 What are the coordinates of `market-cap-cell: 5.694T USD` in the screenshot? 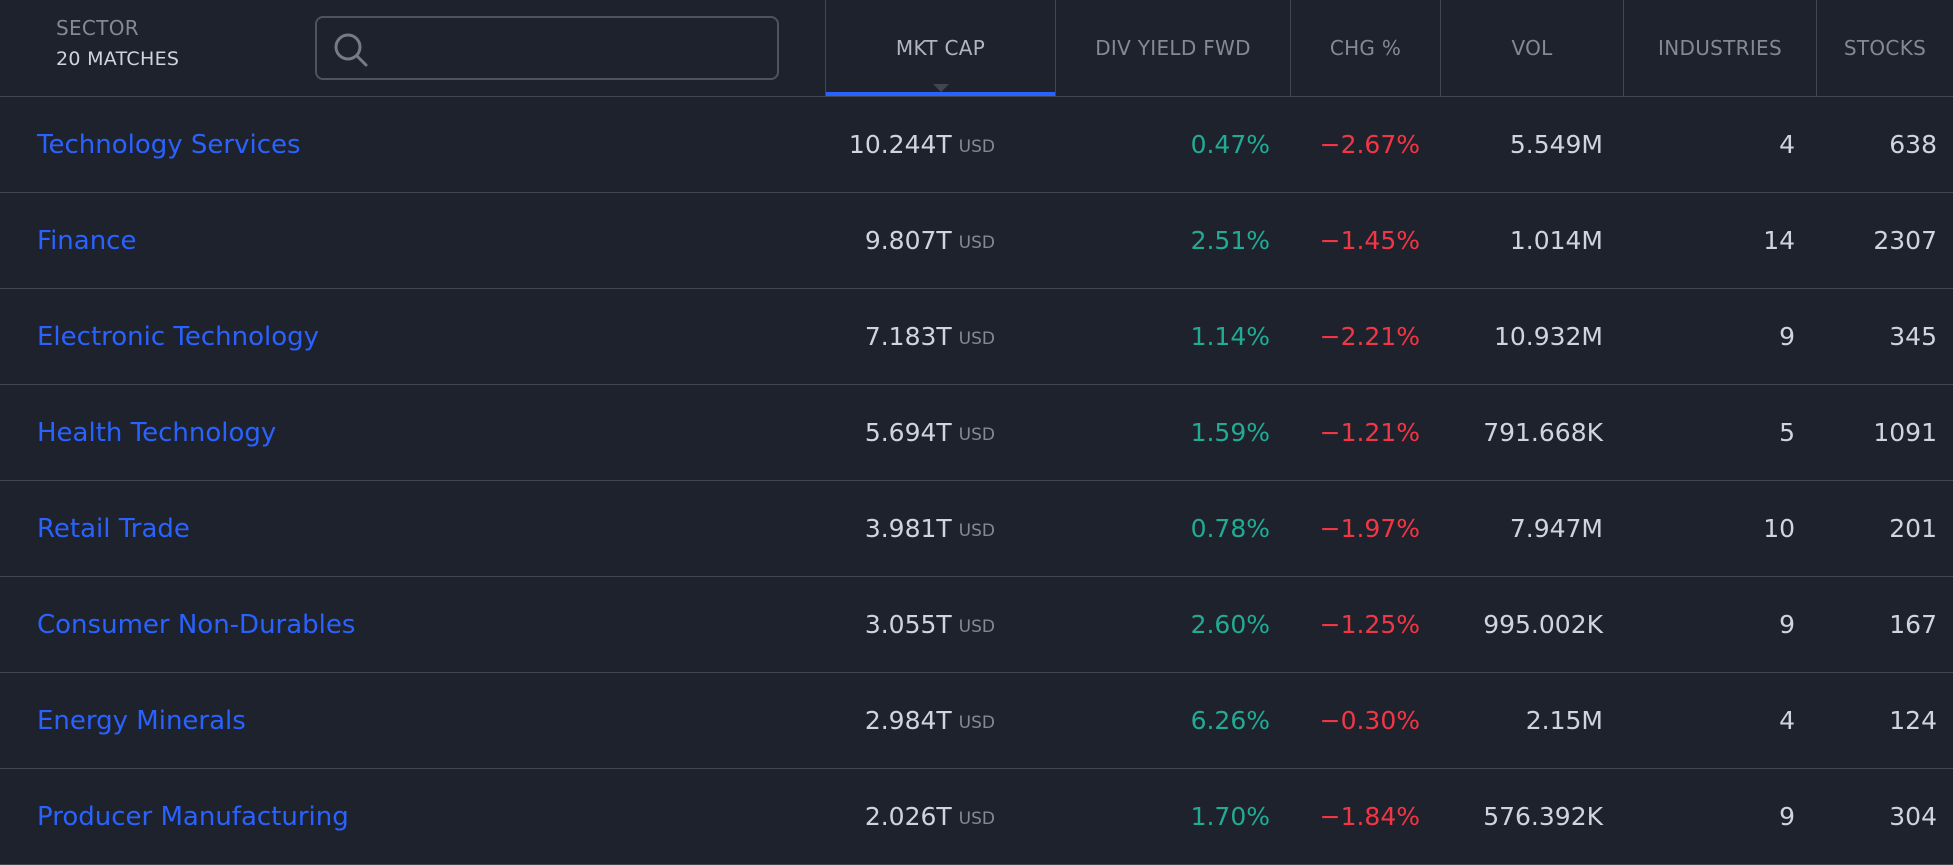 It's located at (930, 432).